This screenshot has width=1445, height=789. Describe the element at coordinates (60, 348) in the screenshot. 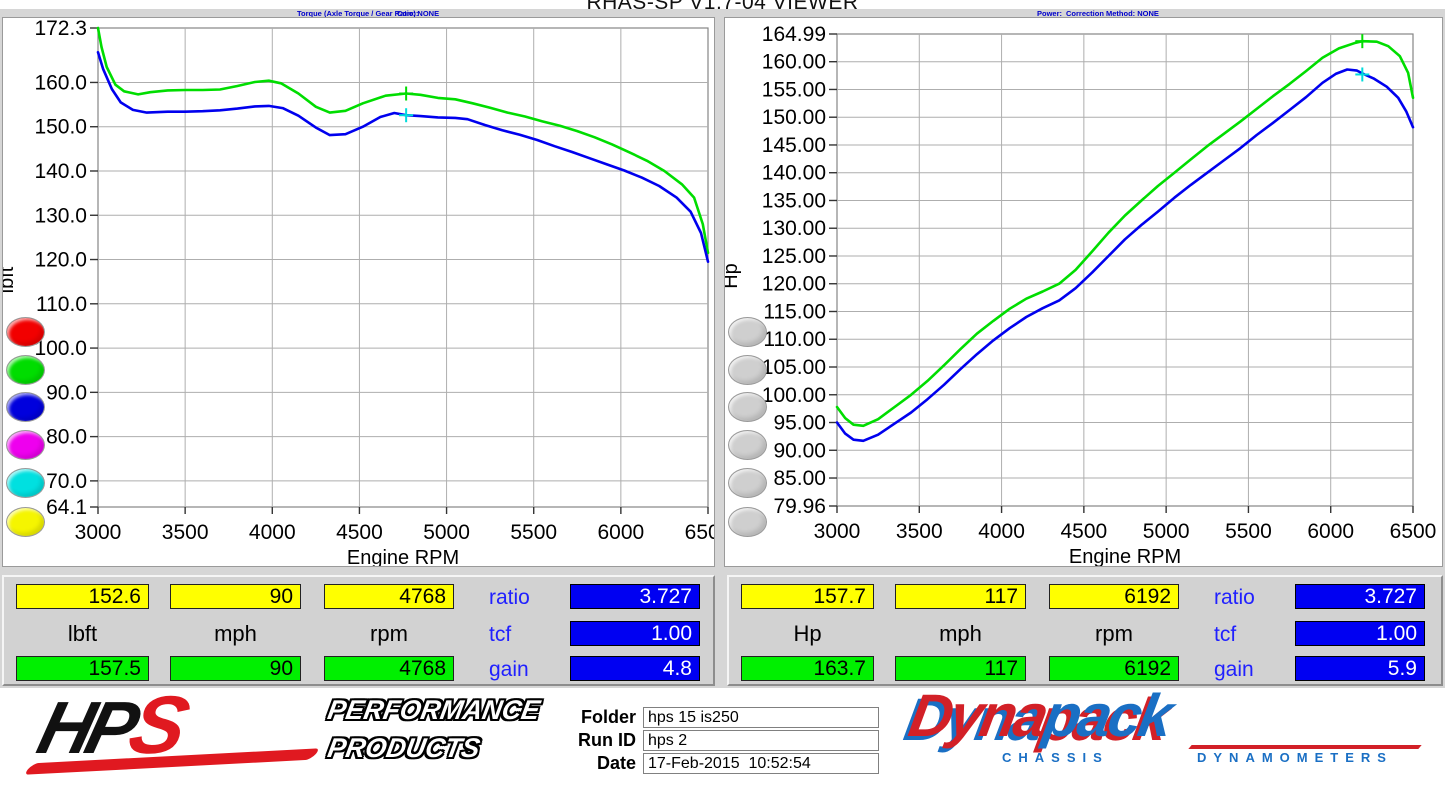

I see `svg-text: 100.0` at that location.